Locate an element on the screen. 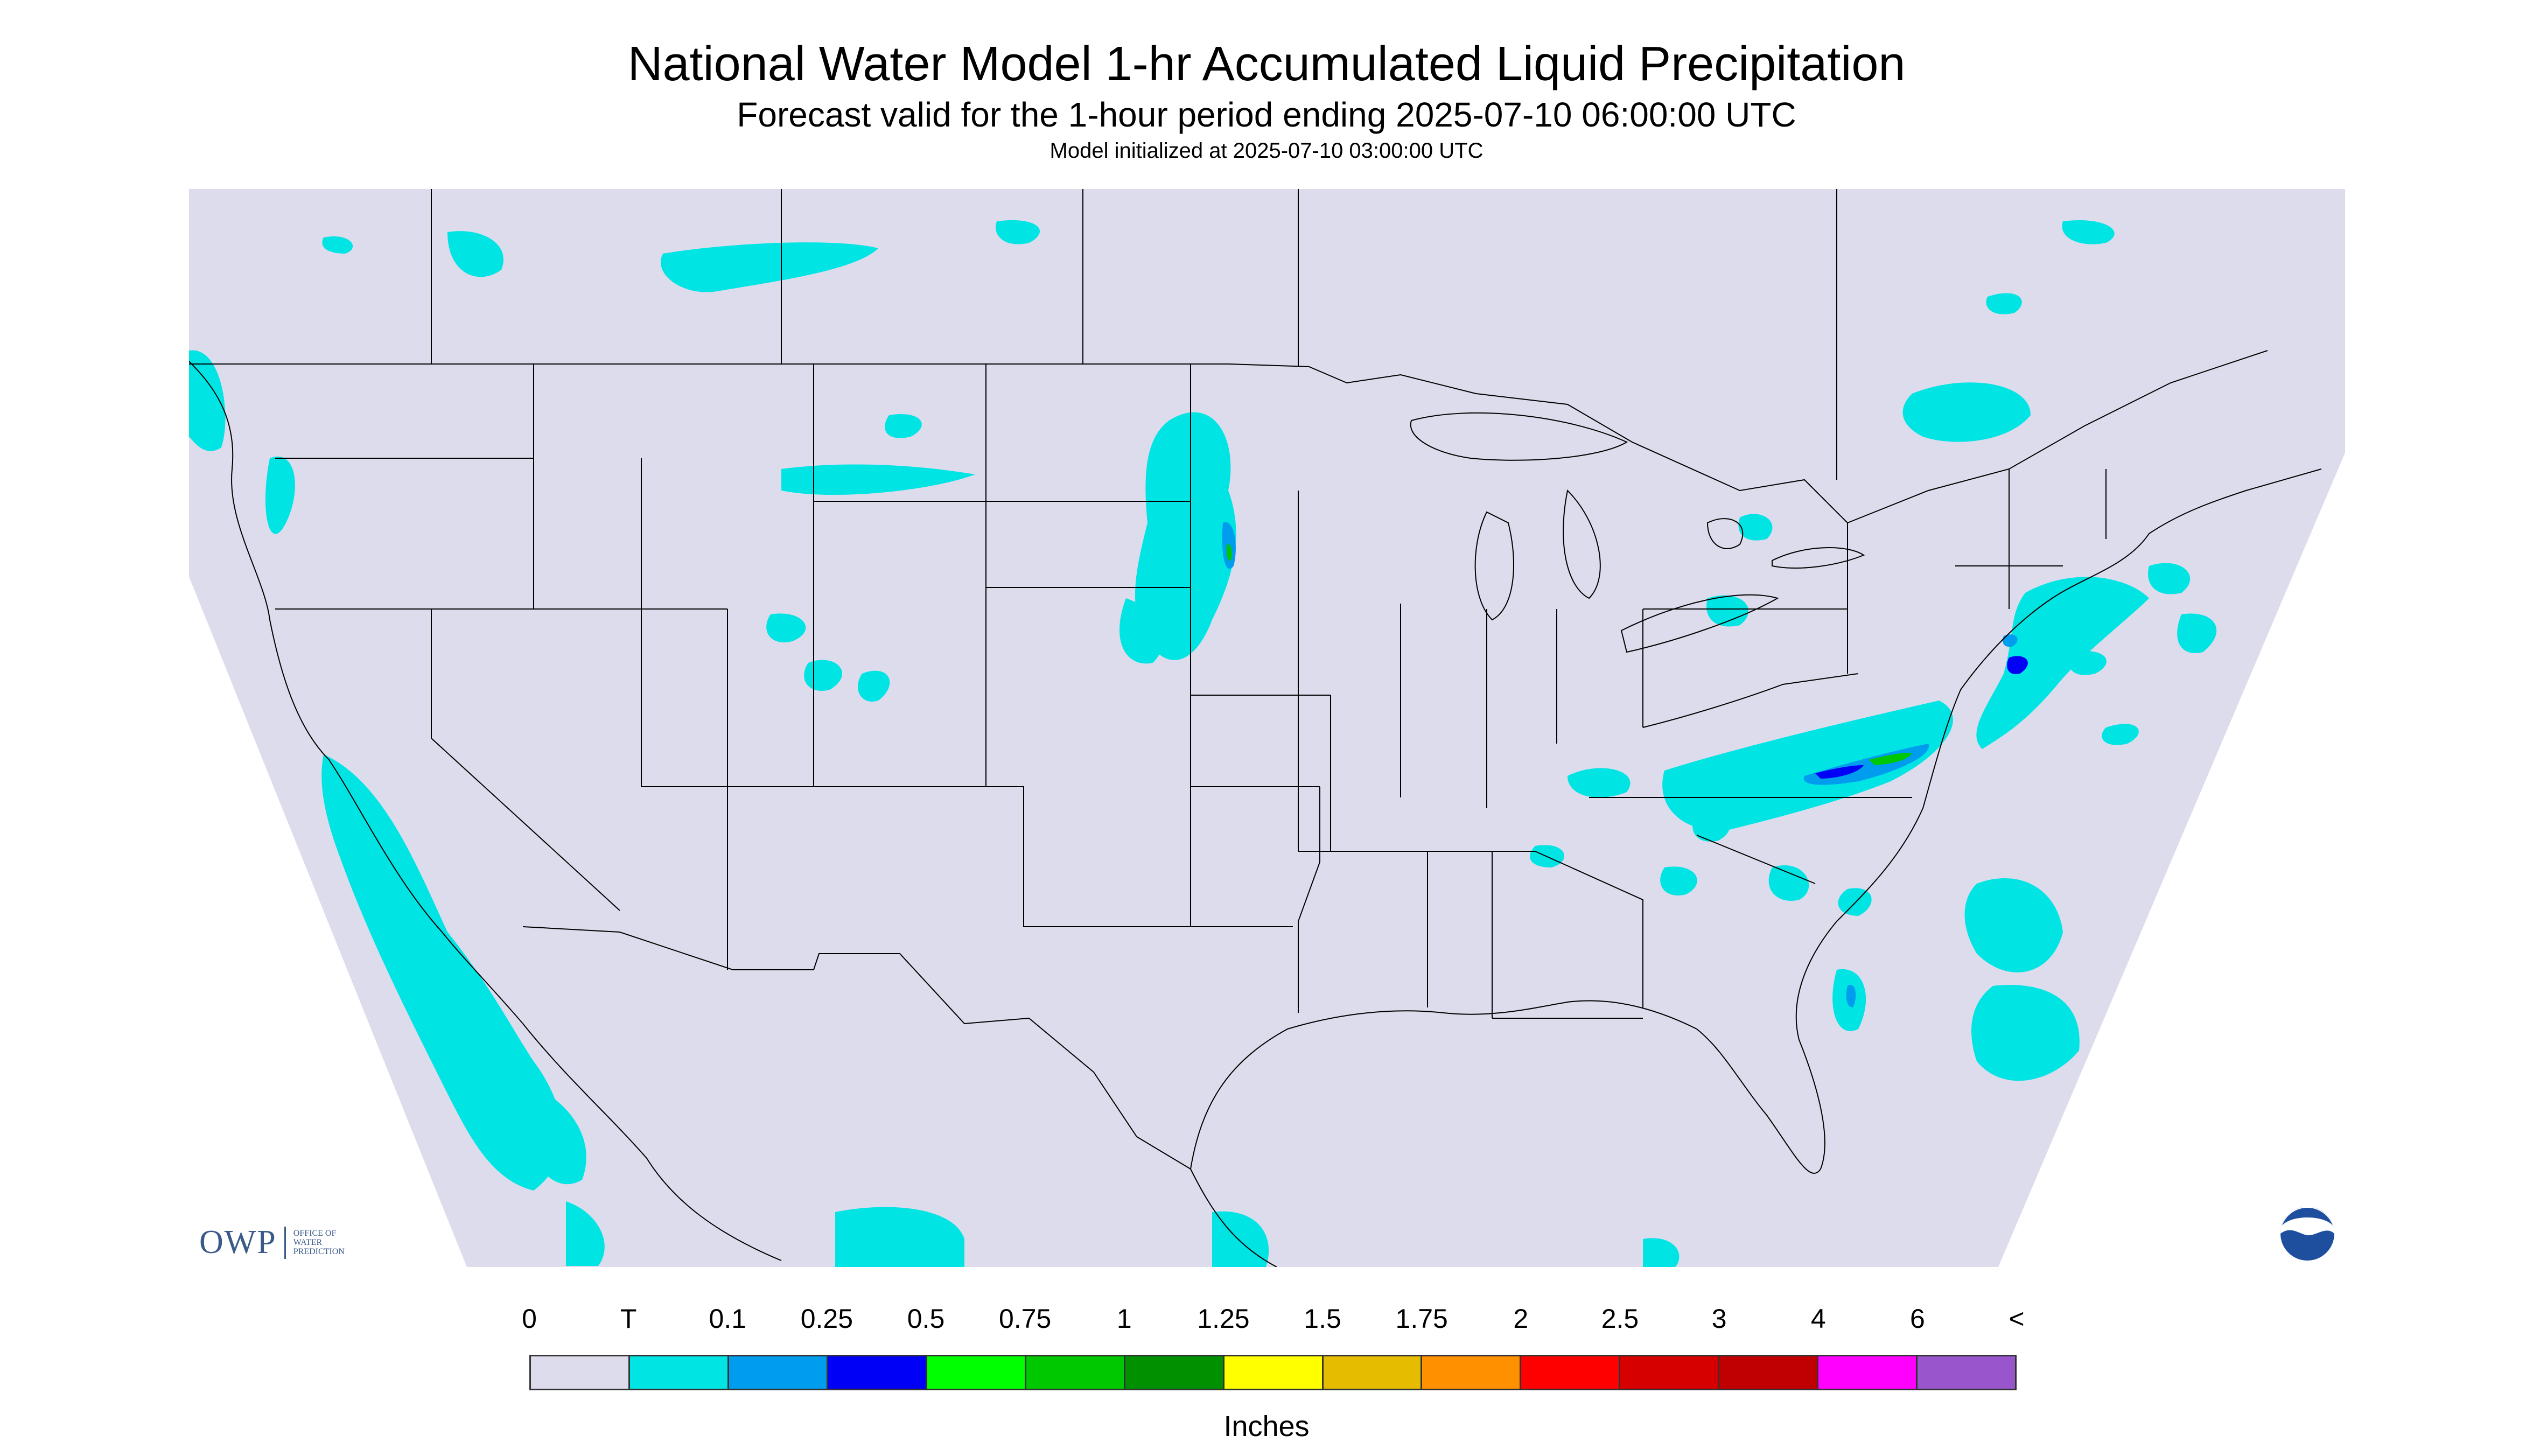 The width and height of the screenshot is (2533, 1456). legend-label: < is located at coordinates (2017, 1319).